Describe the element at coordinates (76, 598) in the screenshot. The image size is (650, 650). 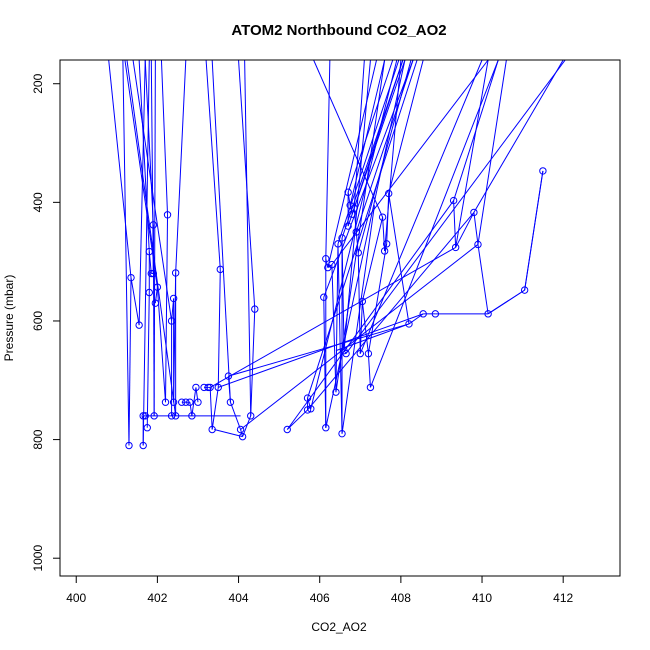
I see `x-tick-label: 400` at that location.